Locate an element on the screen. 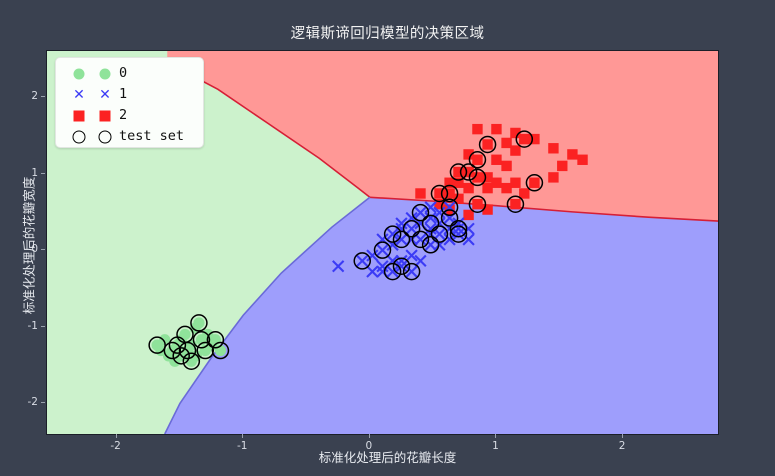 The height and width of the screenshot is (476, 775). square-filled-red-glyph is located at coordinates (105, 115).